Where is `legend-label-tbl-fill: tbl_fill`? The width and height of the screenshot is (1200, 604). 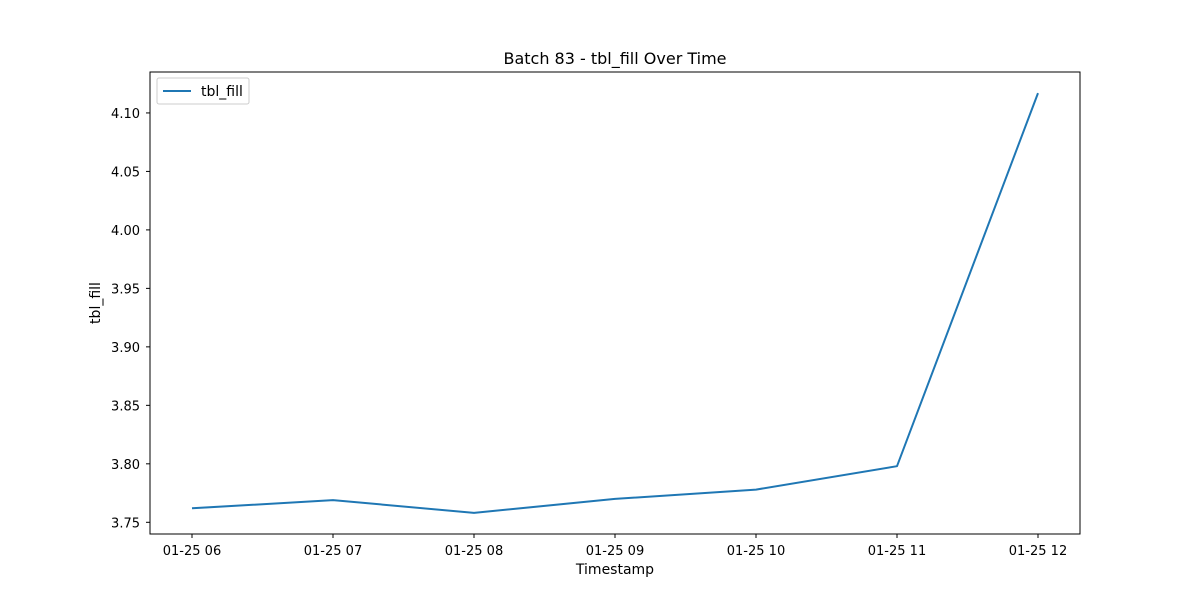 legend-label-tbl-fill: tbl_fill is located at coordinates (222, 92).